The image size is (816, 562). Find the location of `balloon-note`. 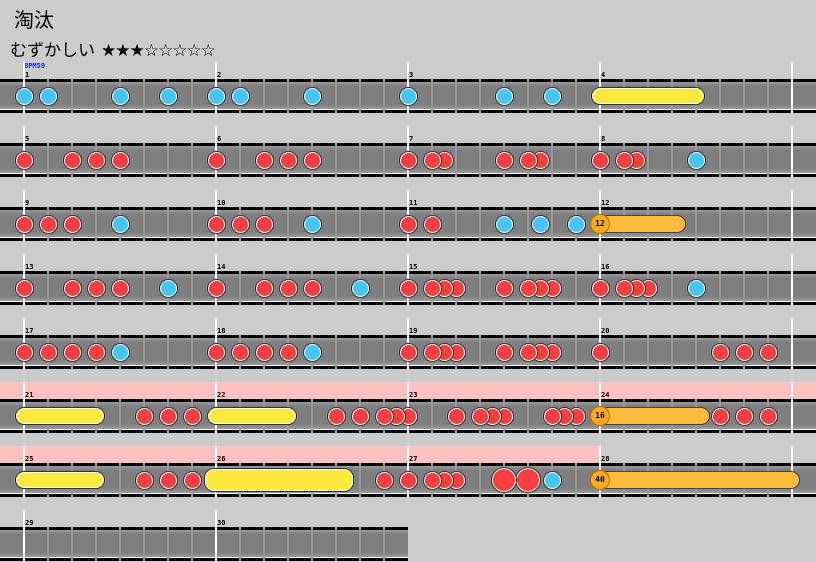

balloon-note is located at coordinates (696, 480).